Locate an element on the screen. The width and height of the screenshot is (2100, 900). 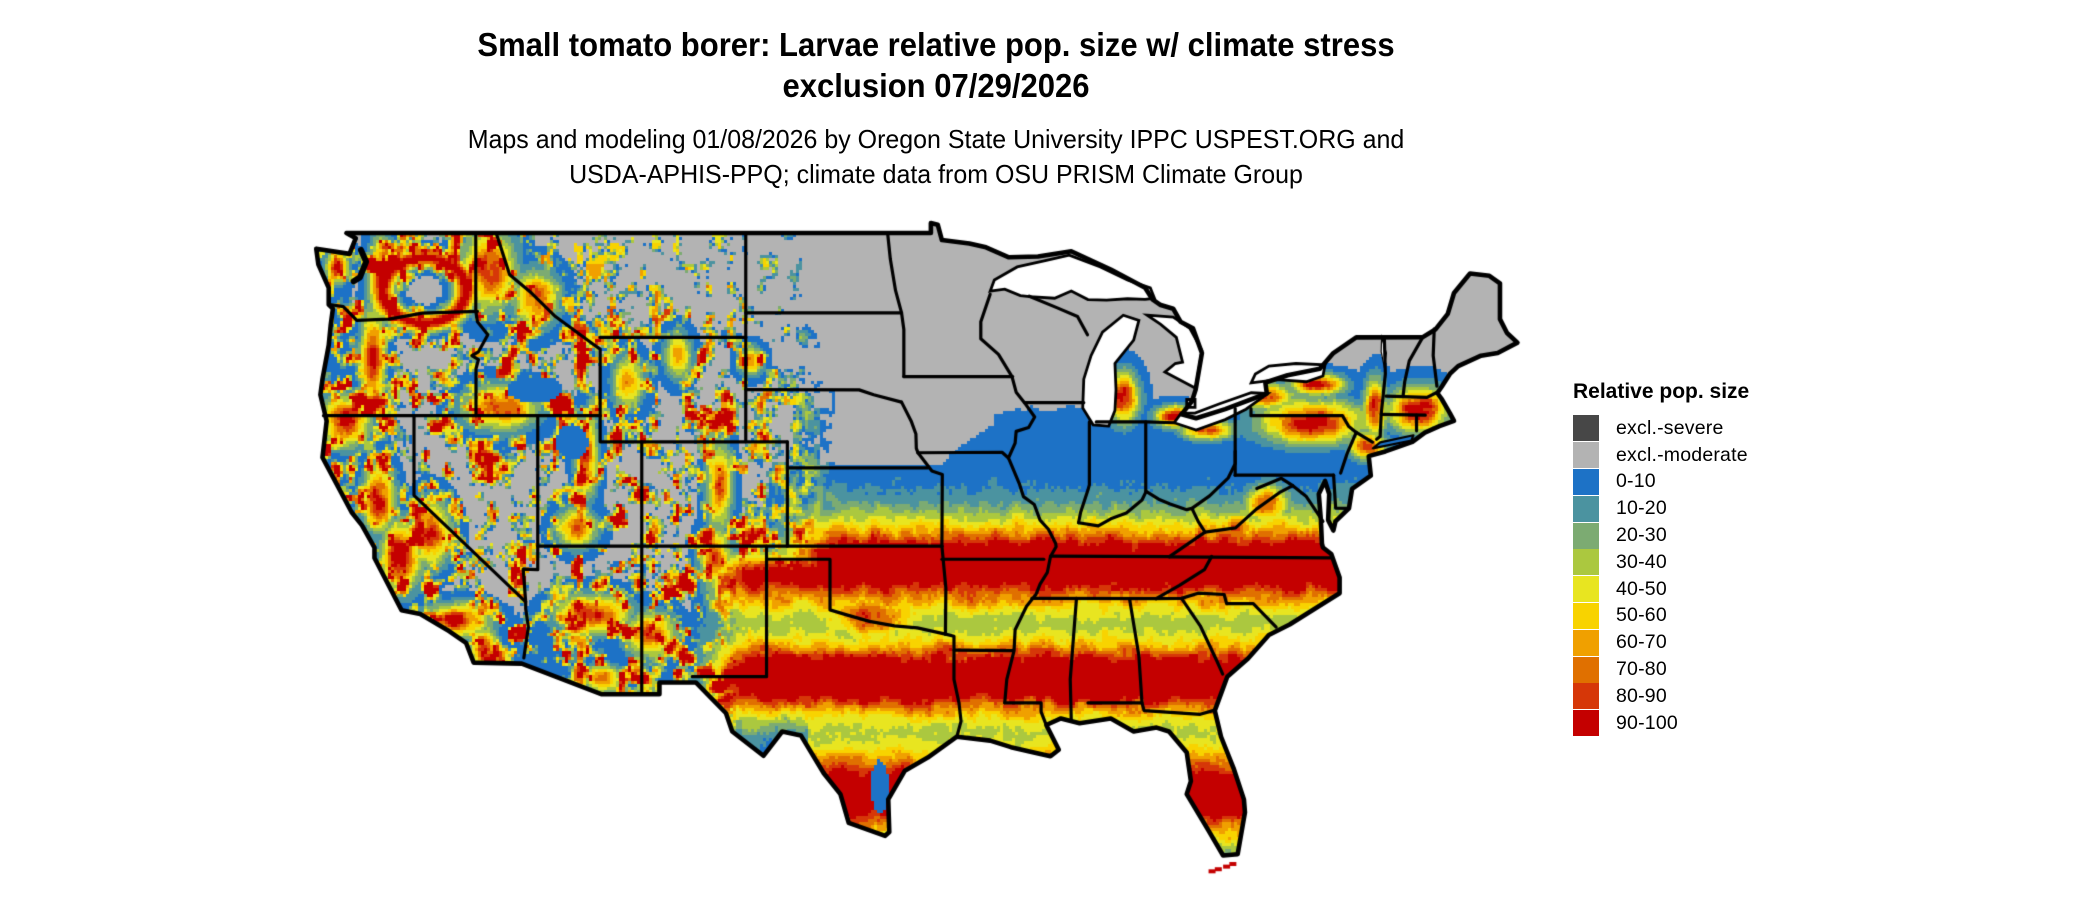
legend-item: 50-60 is located at coordinates (1661, 616).